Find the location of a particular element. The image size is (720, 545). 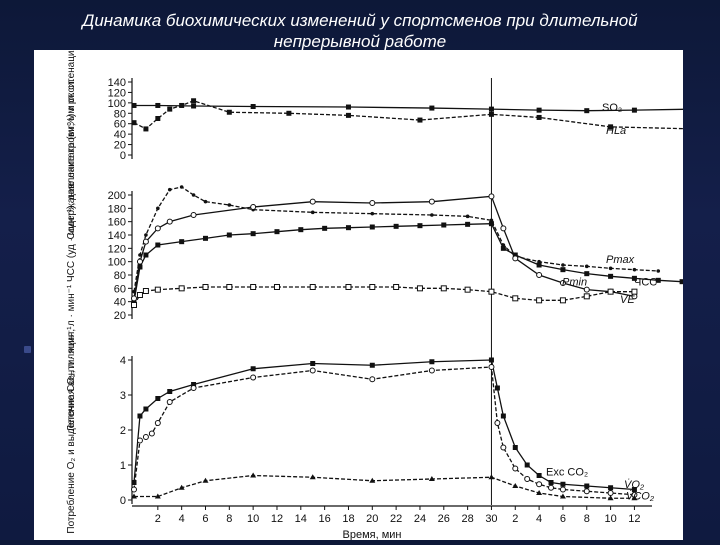

series-label-so2: SO₂ is located at coordinates (612, 108).